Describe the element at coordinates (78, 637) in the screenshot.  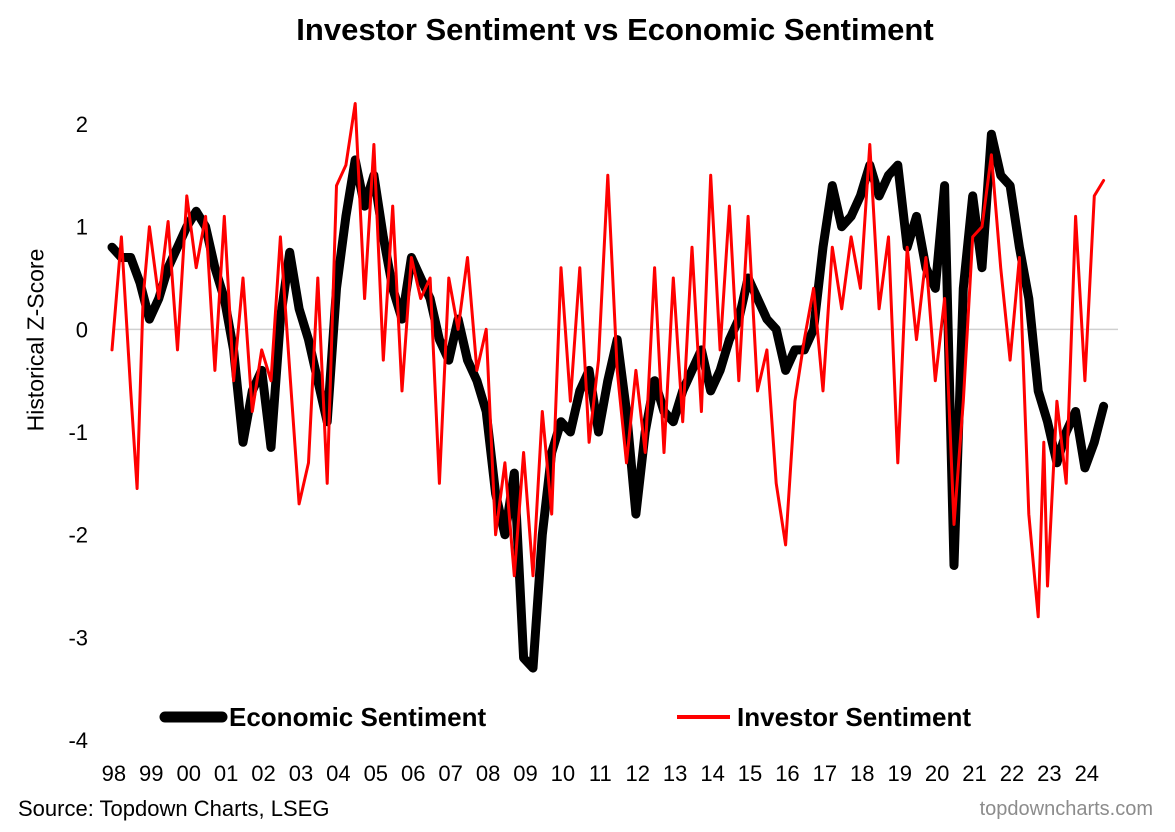
I see `y-tick-label: -3` at that location.